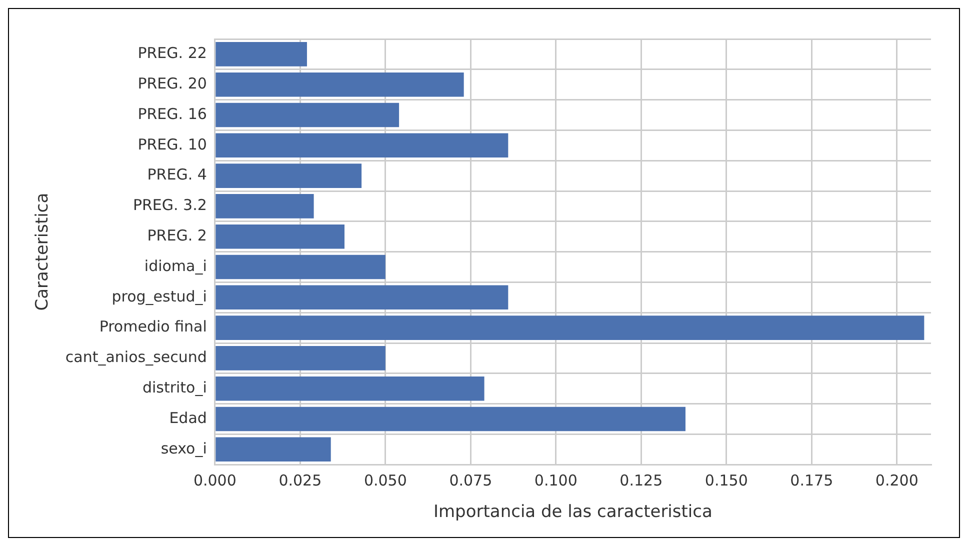 The width and height of the screenshot is (970, 548). What do you see at coordinates (42, 251) in the screenshot?
I see `y-axis-title: Caracteristica` at bounding box center [42, 251].